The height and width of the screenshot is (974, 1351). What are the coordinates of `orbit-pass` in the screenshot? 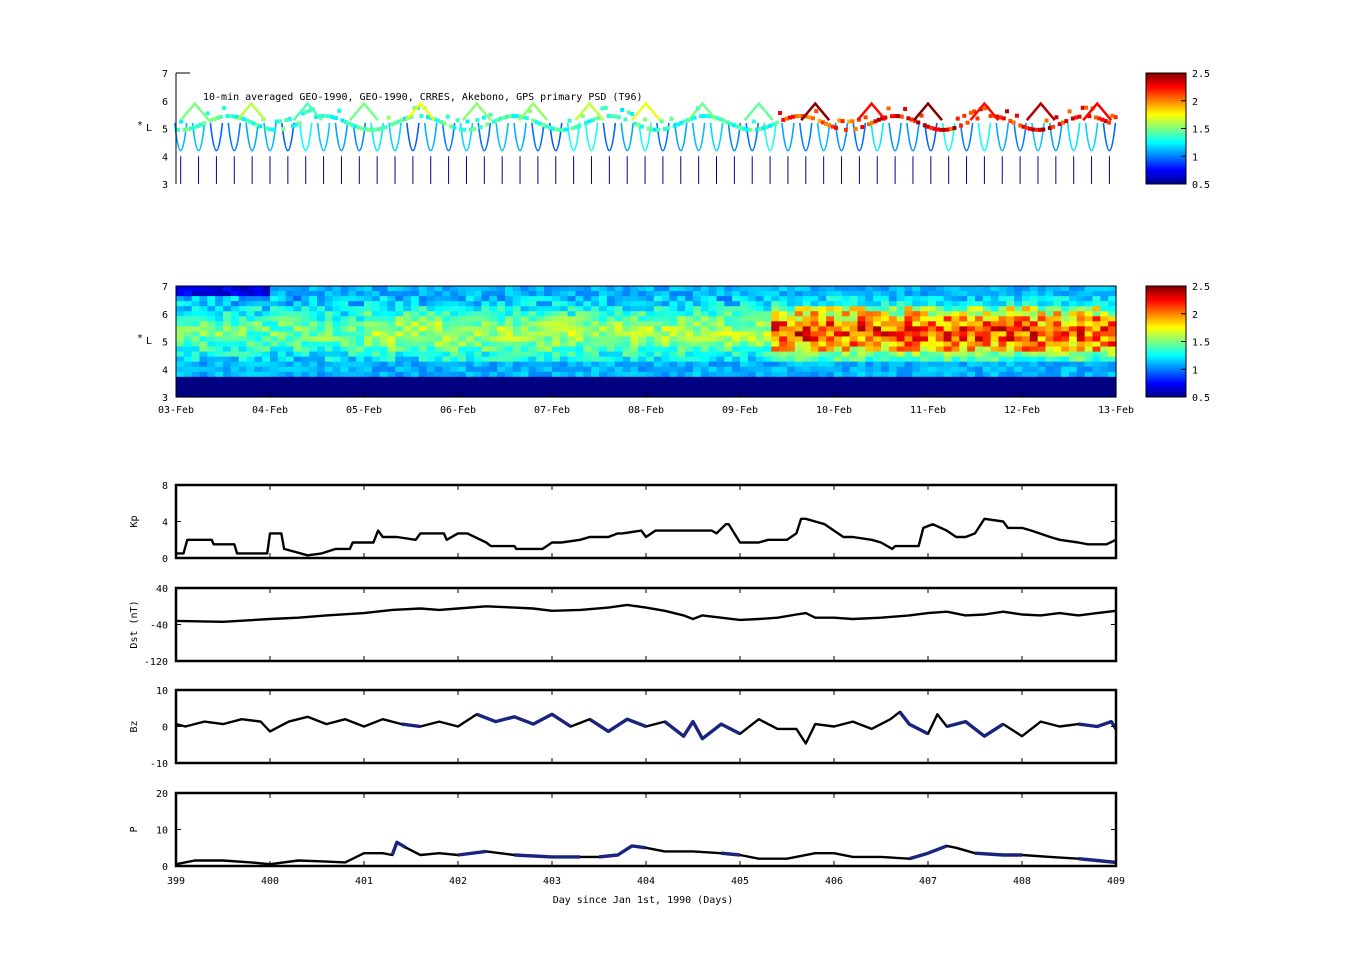 It's located at (841, 137).